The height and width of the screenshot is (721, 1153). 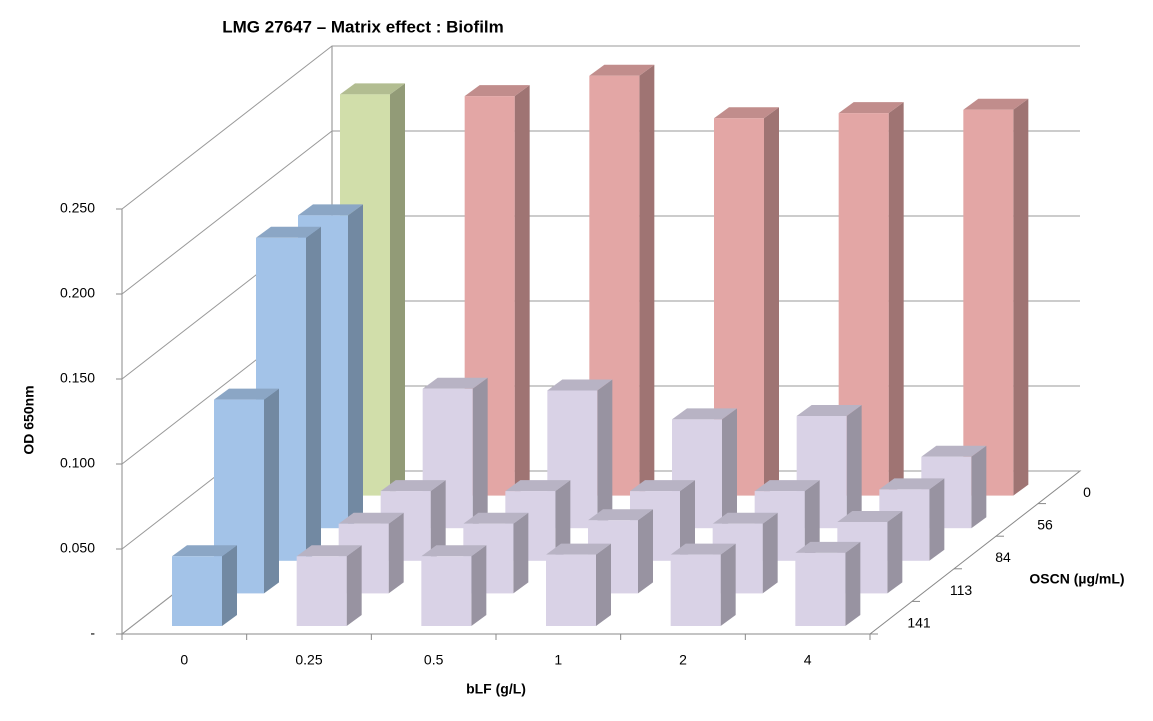 What do you see at coordinates (1003, 557) in the screenshot?
I see `z-tick-label: 84` at bounding box center [1003, 557].